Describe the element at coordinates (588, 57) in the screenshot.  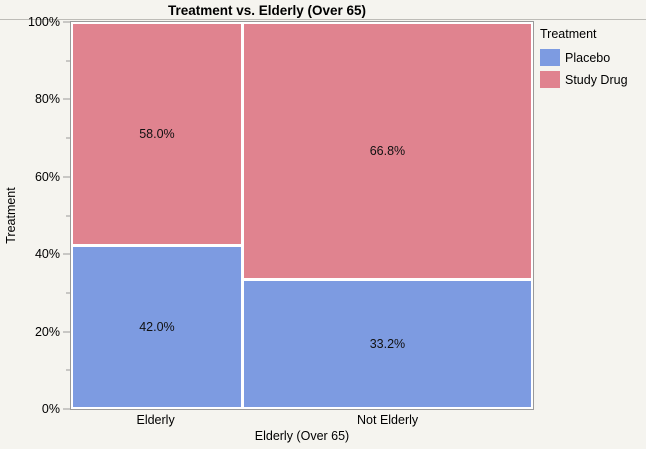
I see `legend-item-label: Placebo` at that location.